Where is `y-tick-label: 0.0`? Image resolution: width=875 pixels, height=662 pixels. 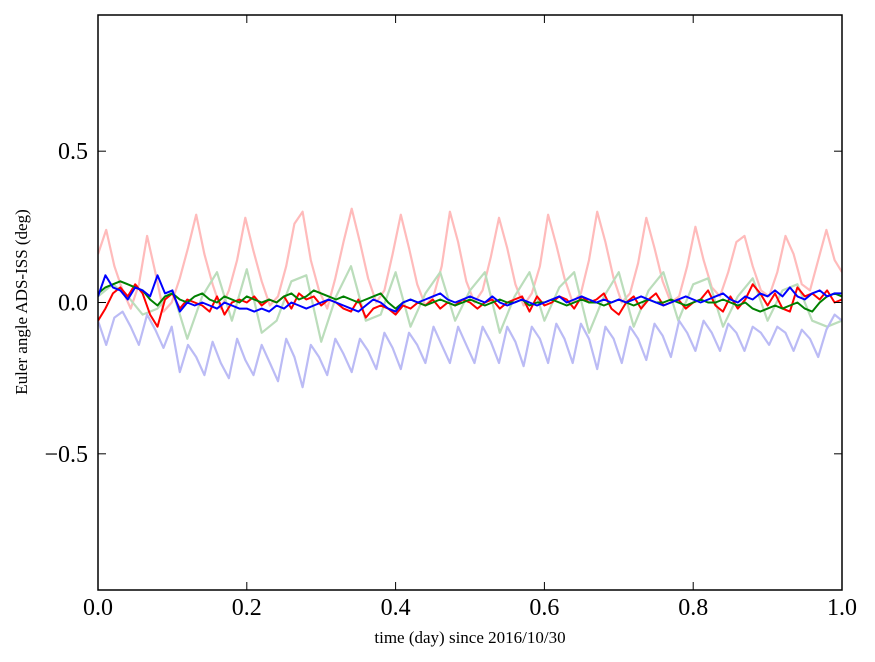
y-tick-label: 0.0 is located at coordinates (73, 304).